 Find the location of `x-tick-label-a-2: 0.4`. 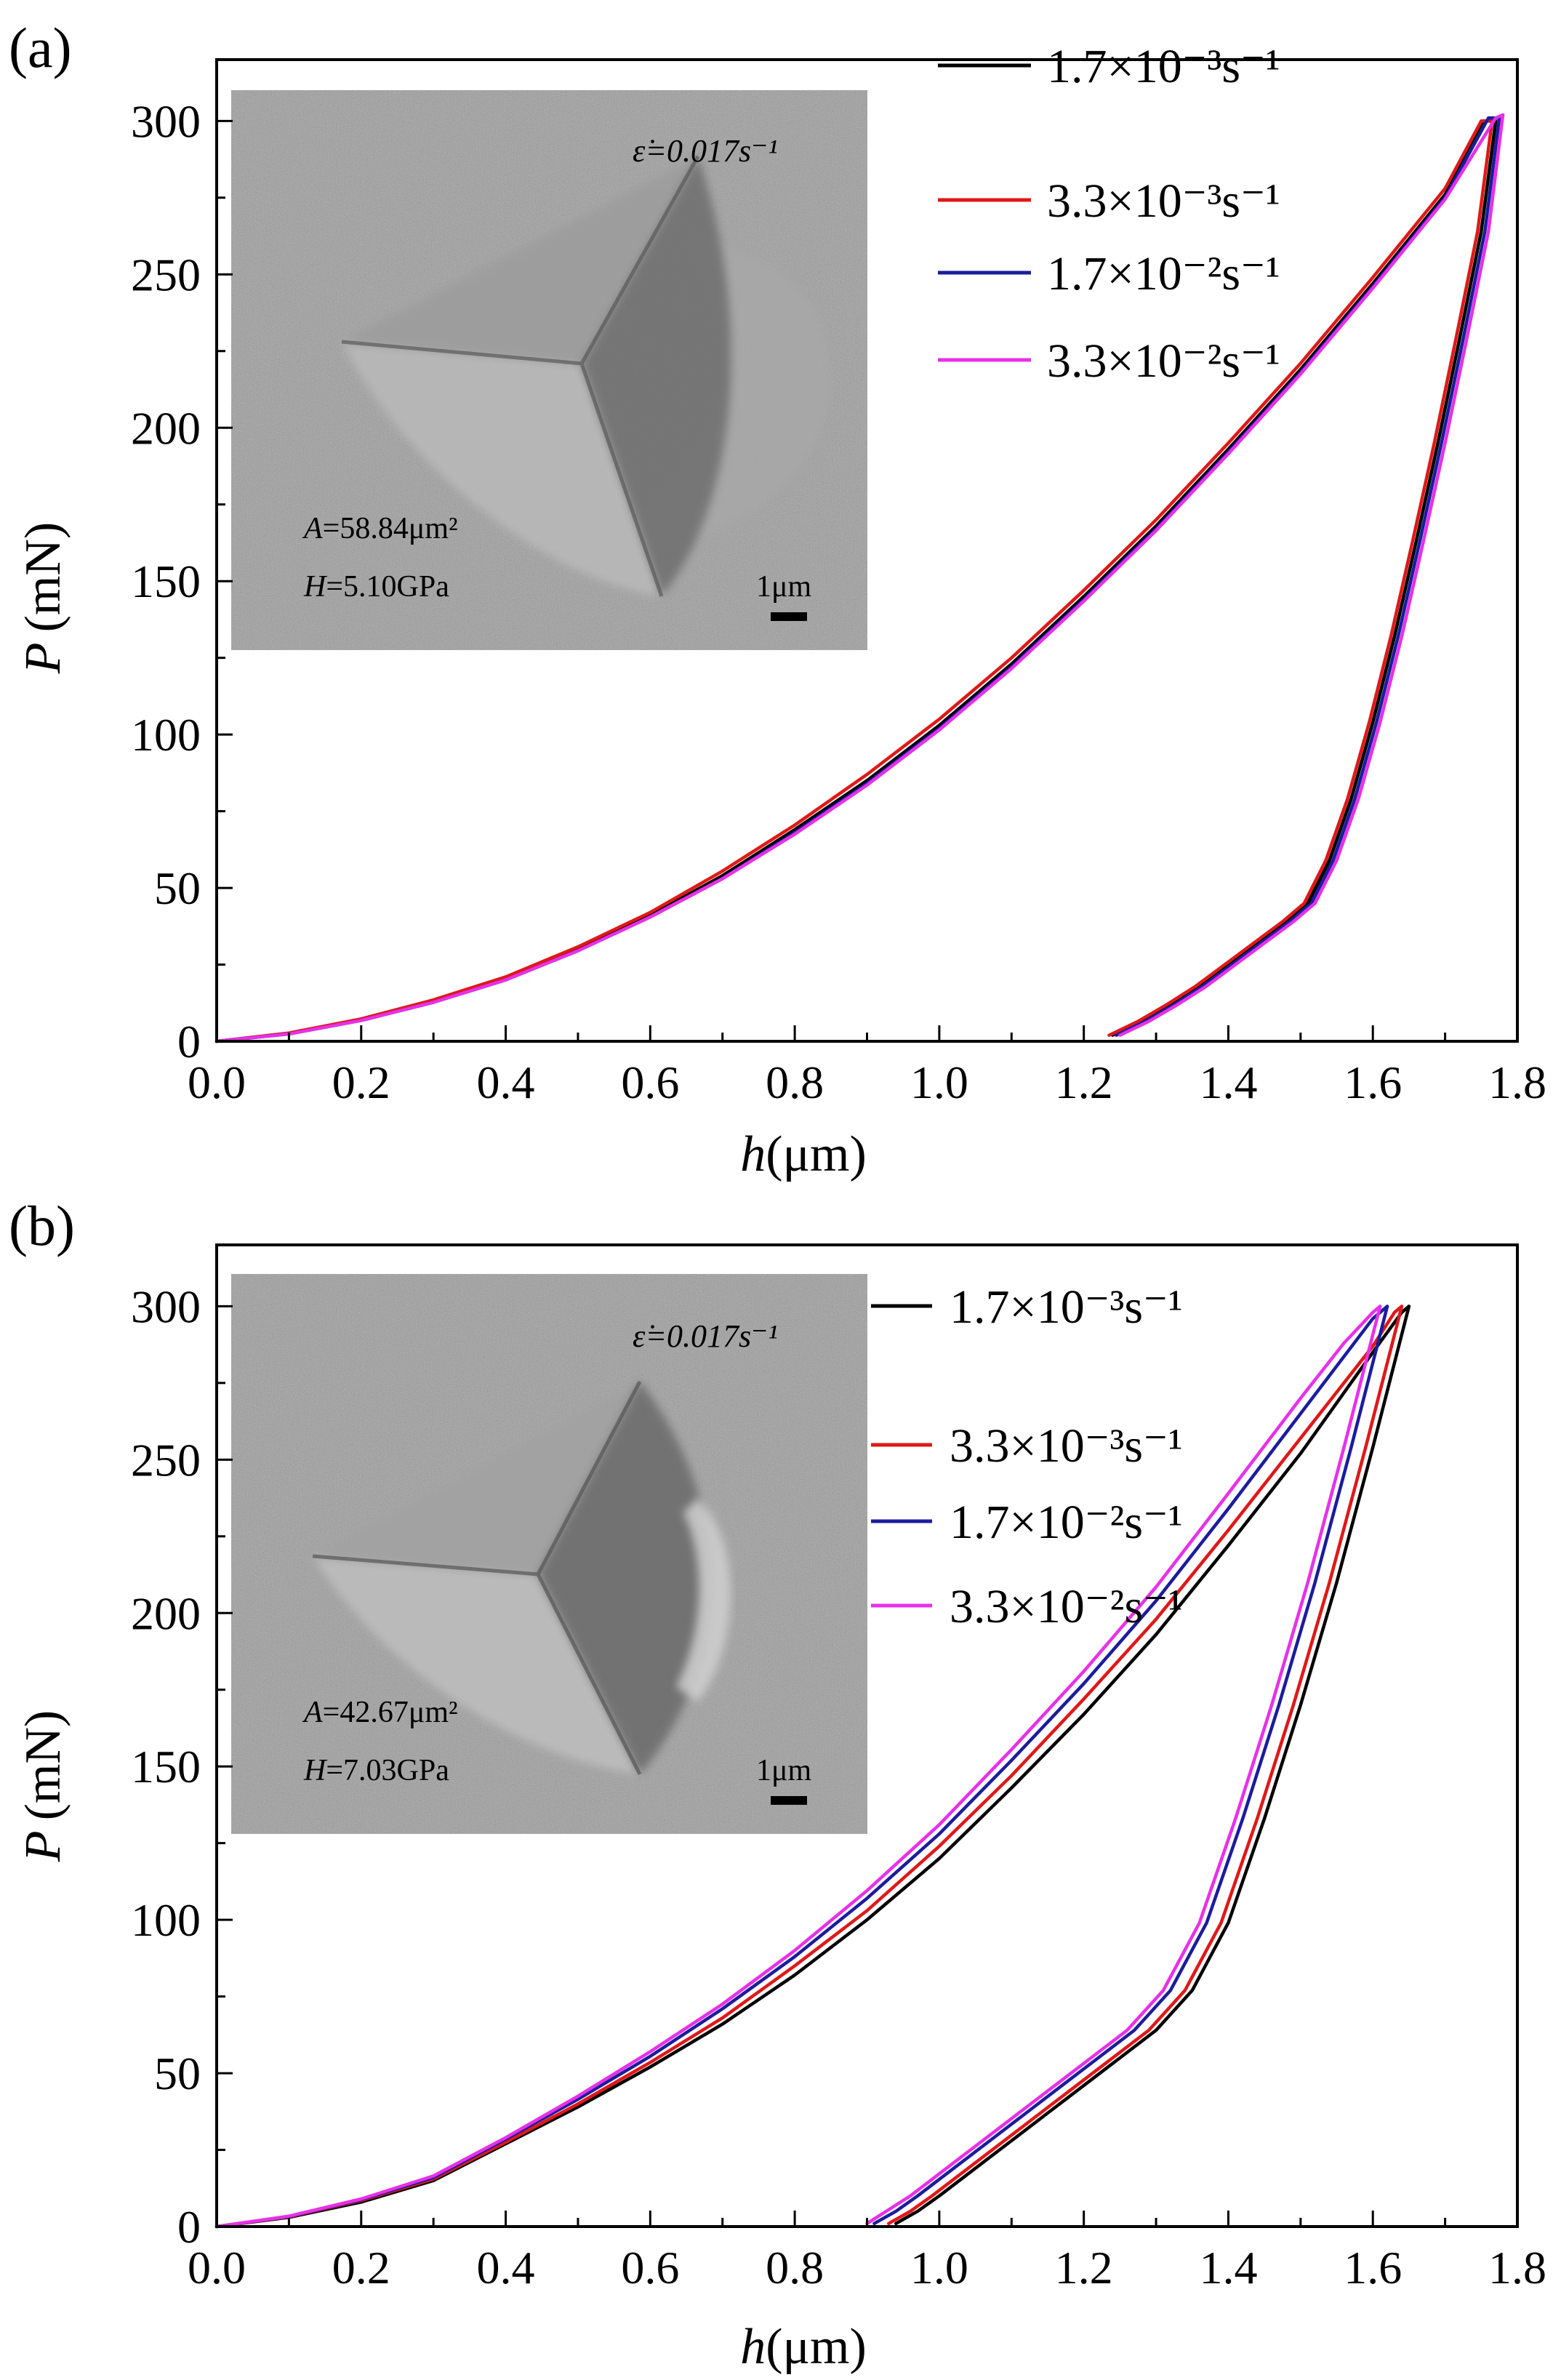

x-tick-label-a-2: 0.4 is located at coordinates (506, 1082).